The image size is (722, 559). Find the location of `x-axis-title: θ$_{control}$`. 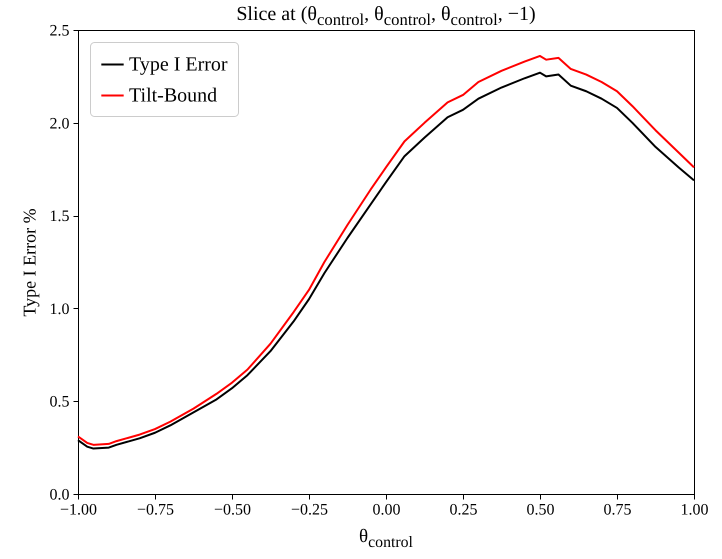

x-axis-title: θ$_{control}$ is located at coordinates (386, 539).